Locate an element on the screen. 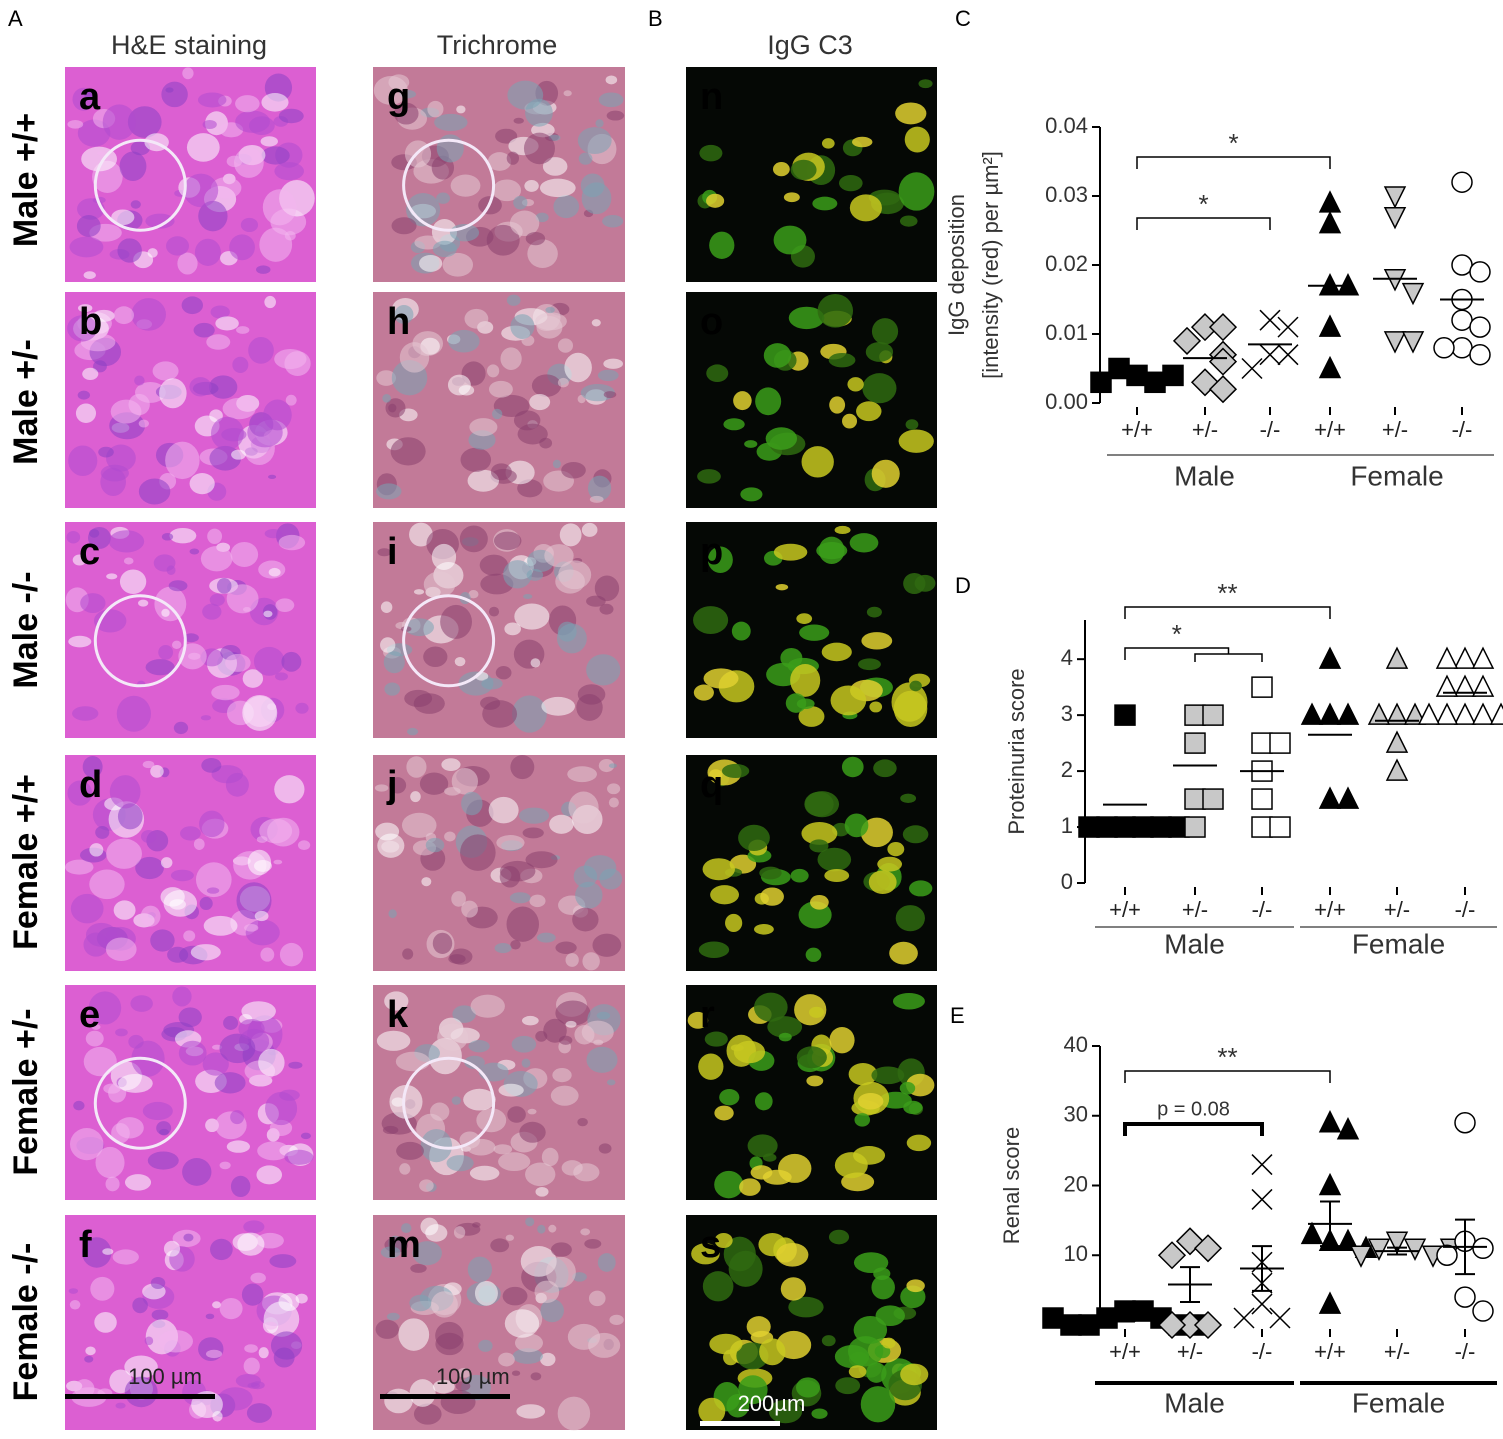  x-tick-label: +/+ is located at coordinates (1330, 429).